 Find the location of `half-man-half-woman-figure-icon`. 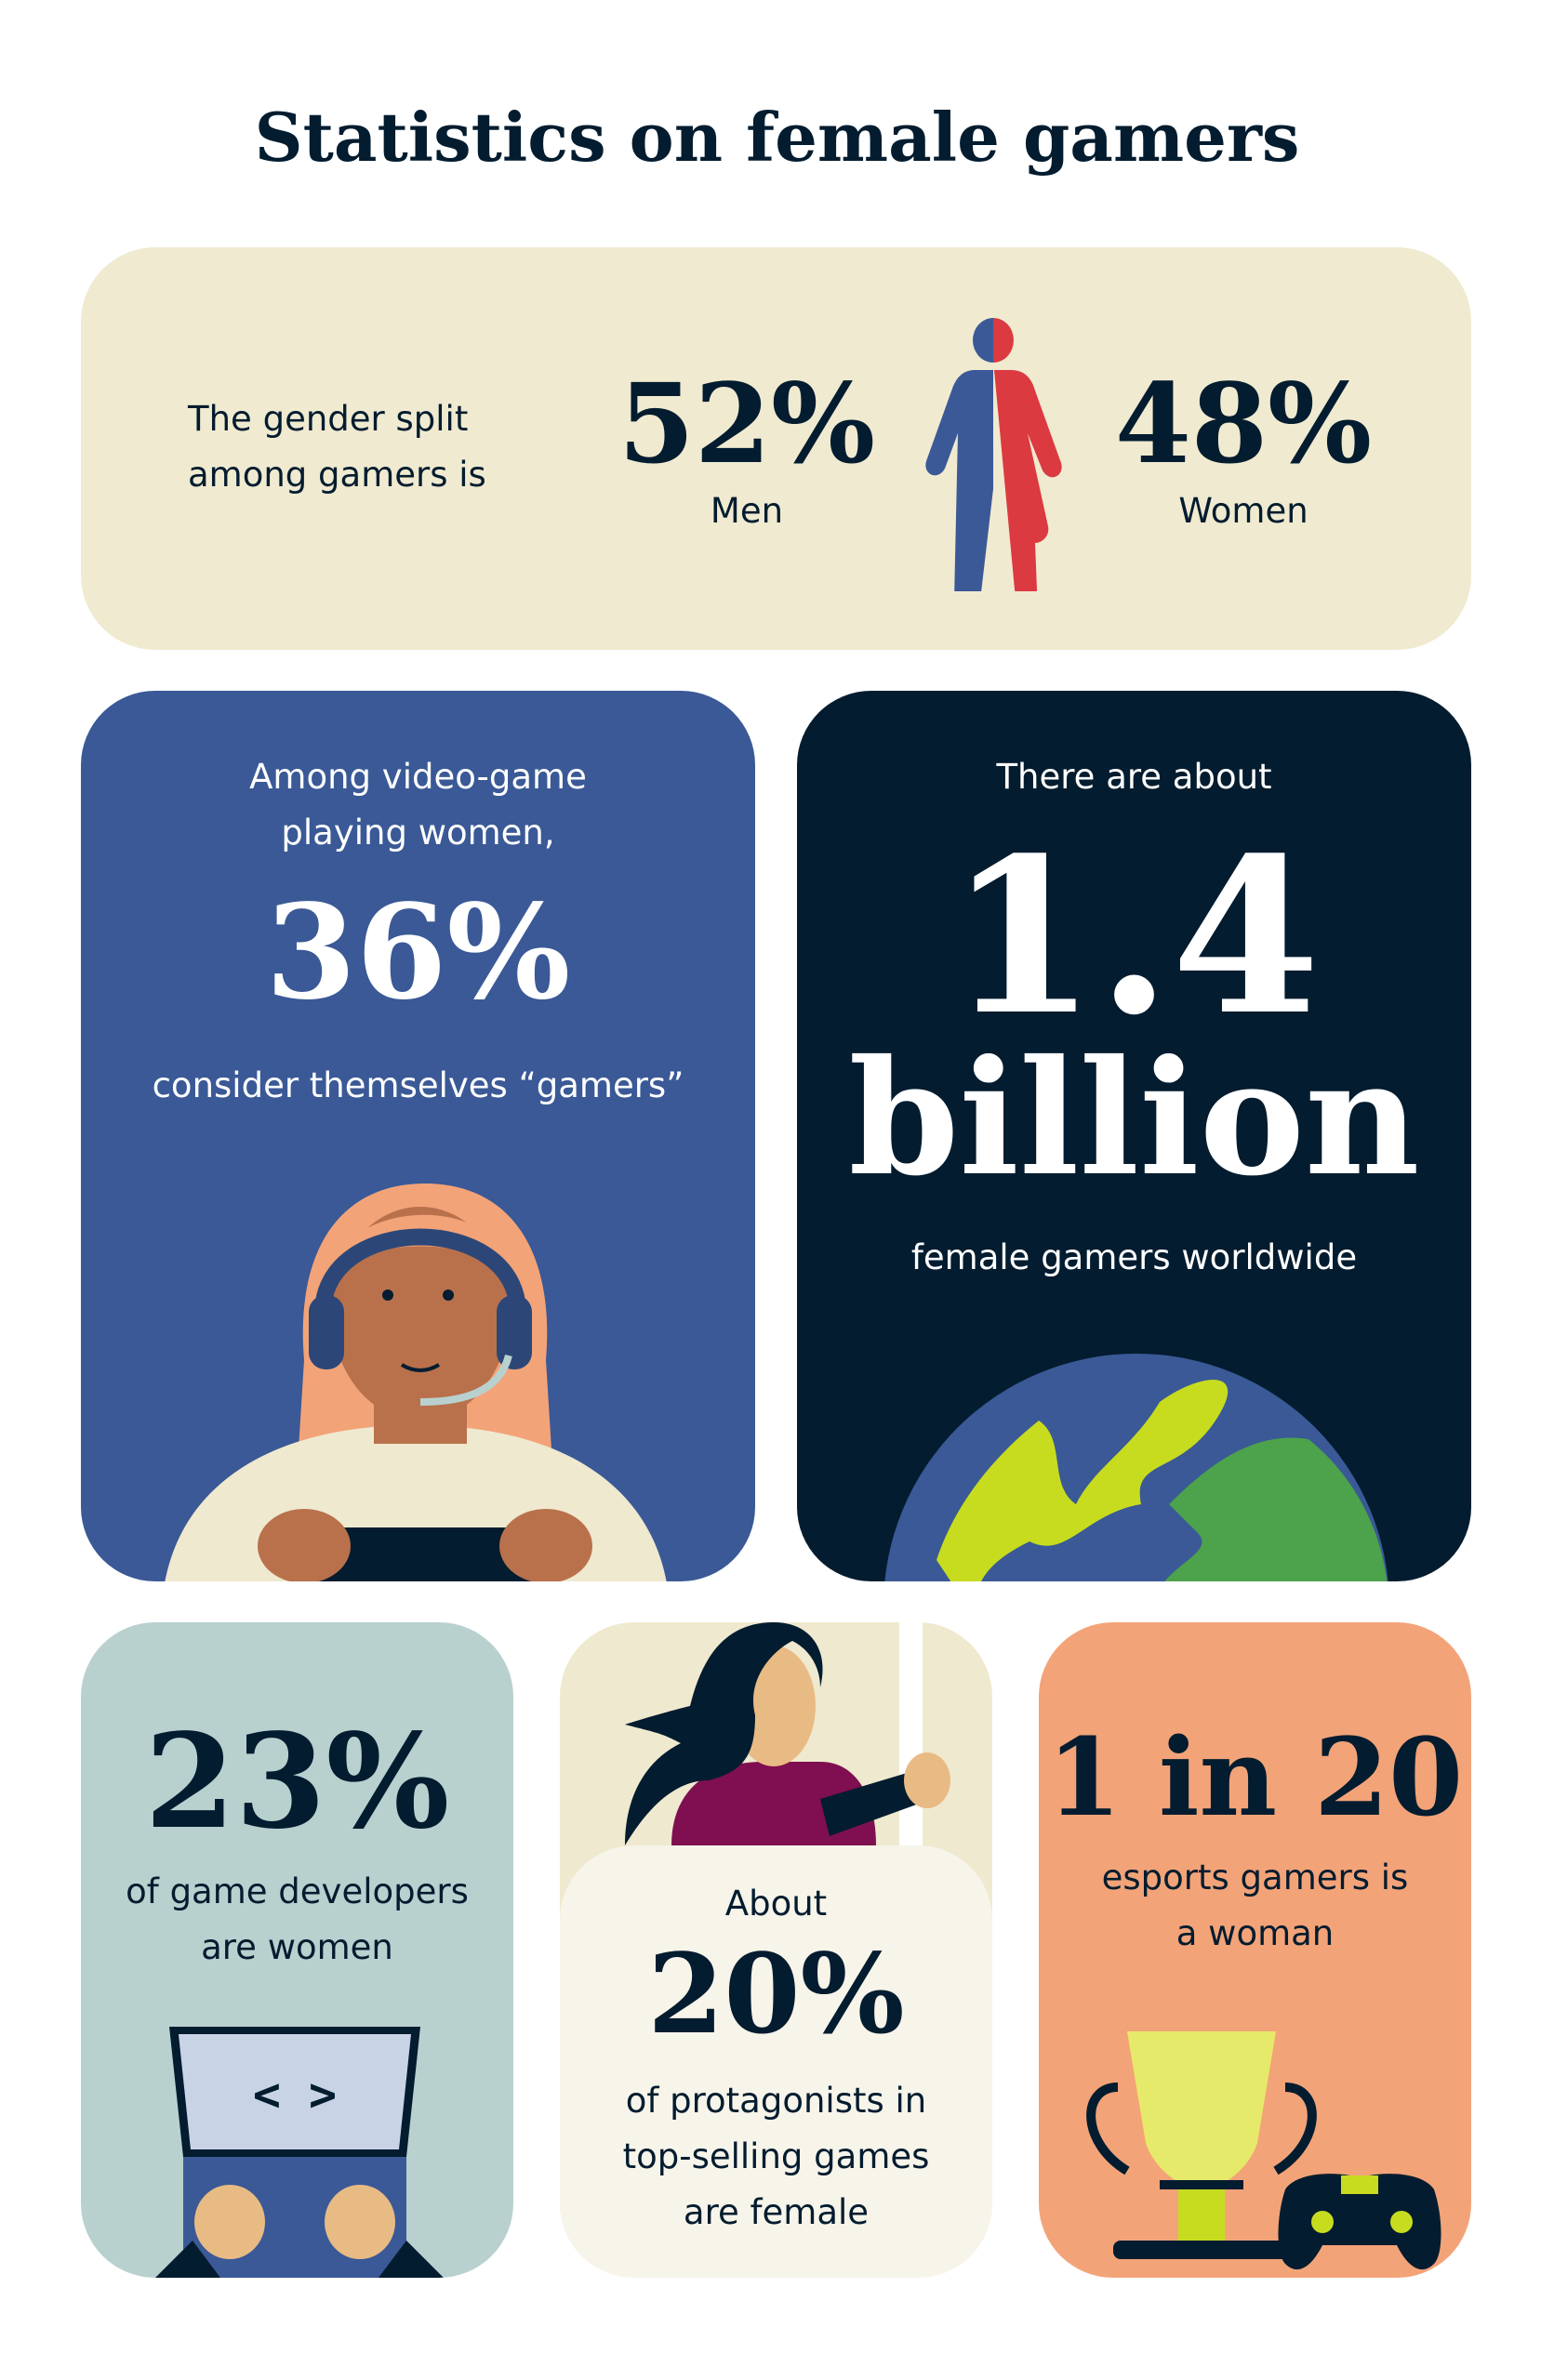

half-man-half-woman-figure-icon is located at coordinates (993, 454).